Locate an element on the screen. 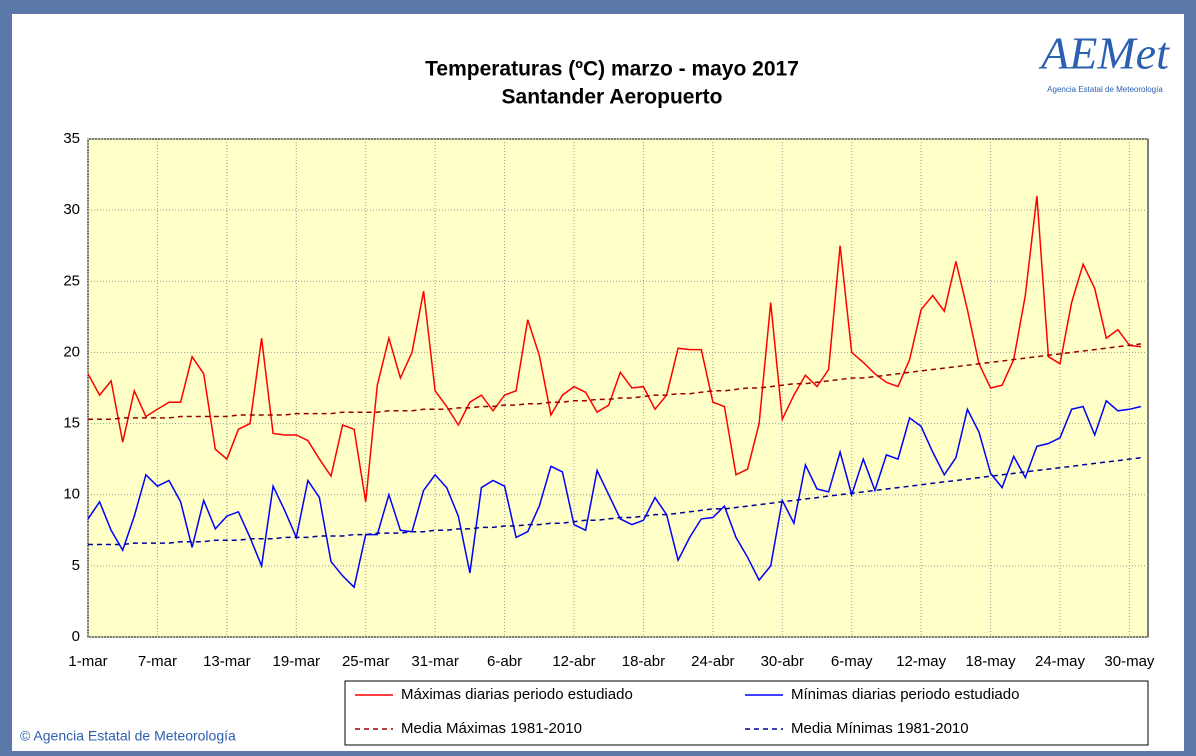 This screenshot has height=756, width=1196. x-tick-label: 30-may is located at coordinates (1129, 661).